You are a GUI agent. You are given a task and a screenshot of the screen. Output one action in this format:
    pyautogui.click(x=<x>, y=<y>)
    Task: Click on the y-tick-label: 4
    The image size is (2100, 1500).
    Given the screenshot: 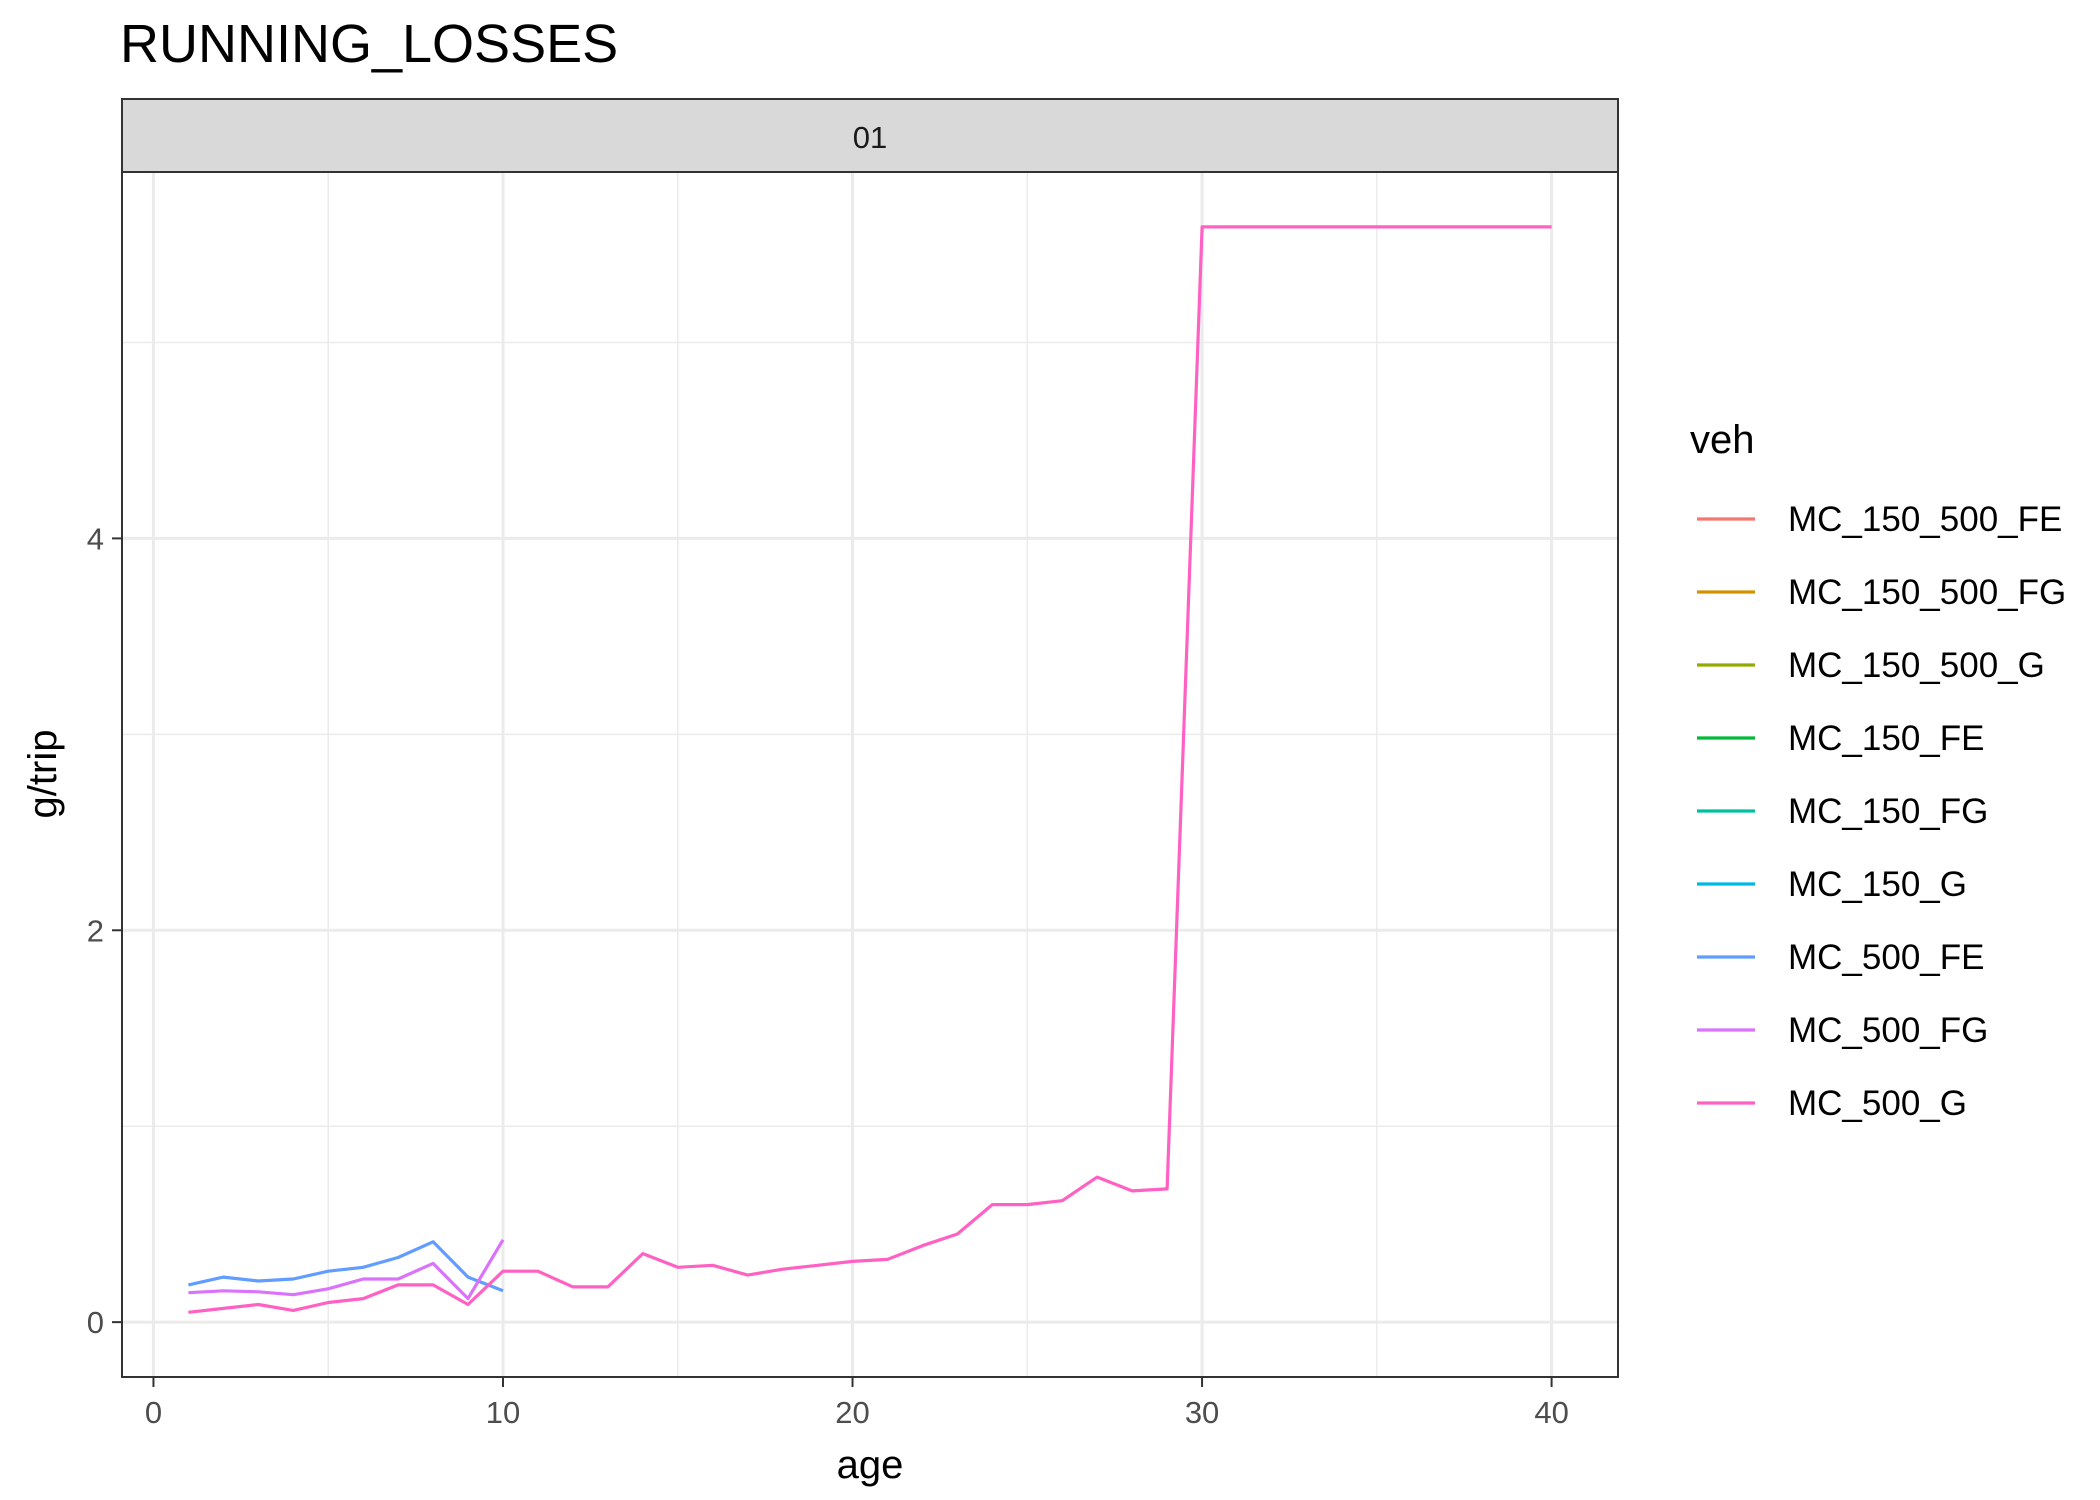 What is the action you would take?
    pyautogui.click(x=95, y=538)
    